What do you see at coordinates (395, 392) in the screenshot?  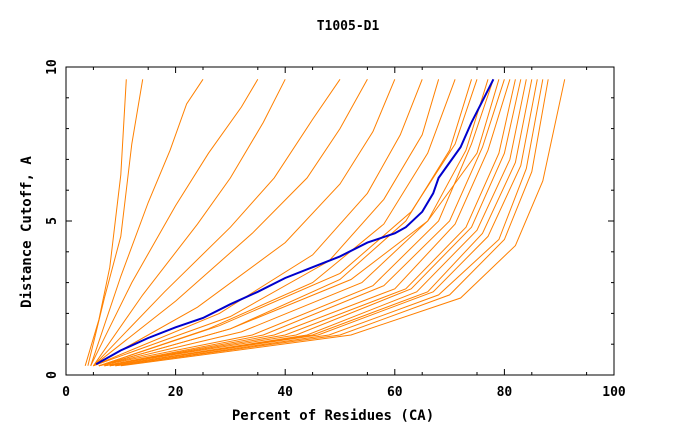 I see `x-tick-label: 60` at bounding box center [395, 392].